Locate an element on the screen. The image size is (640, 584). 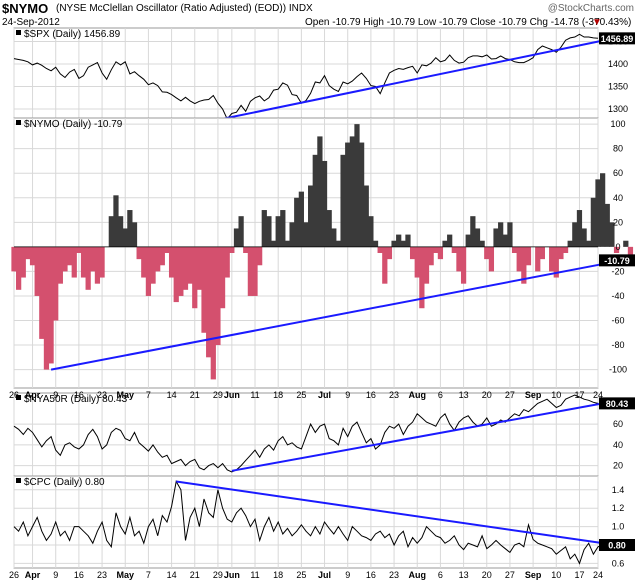
x-tick-label: 29 is located at coordinates (218, 575).